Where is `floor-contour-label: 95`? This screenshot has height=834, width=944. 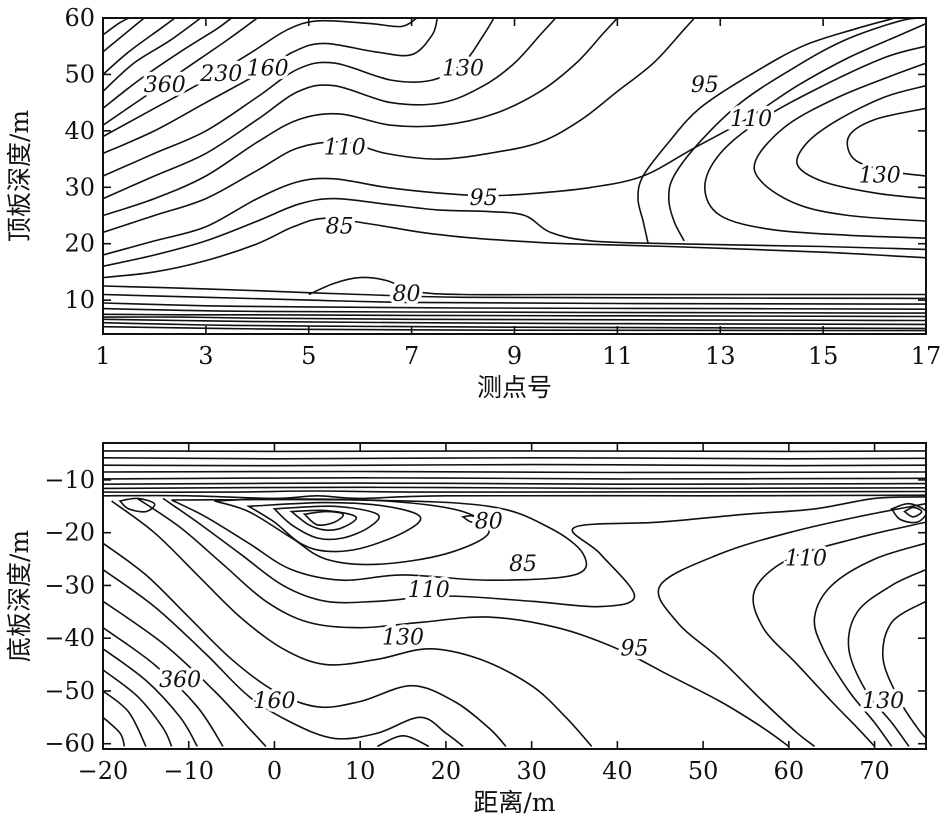 floor-contour-label: 95 is located at coordinates (635, 648).